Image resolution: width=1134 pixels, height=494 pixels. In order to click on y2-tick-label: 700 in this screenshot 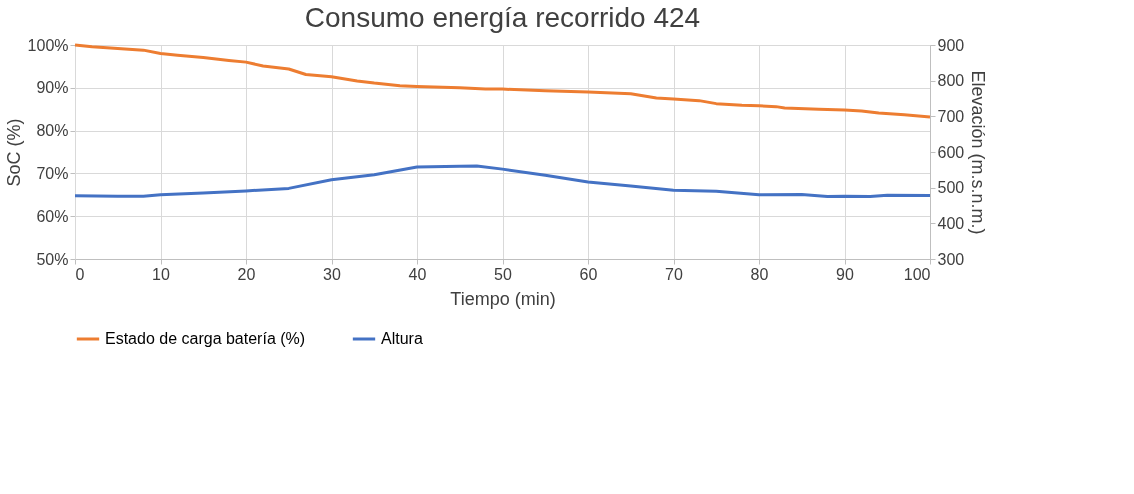, I will do `click(951, 116)`.